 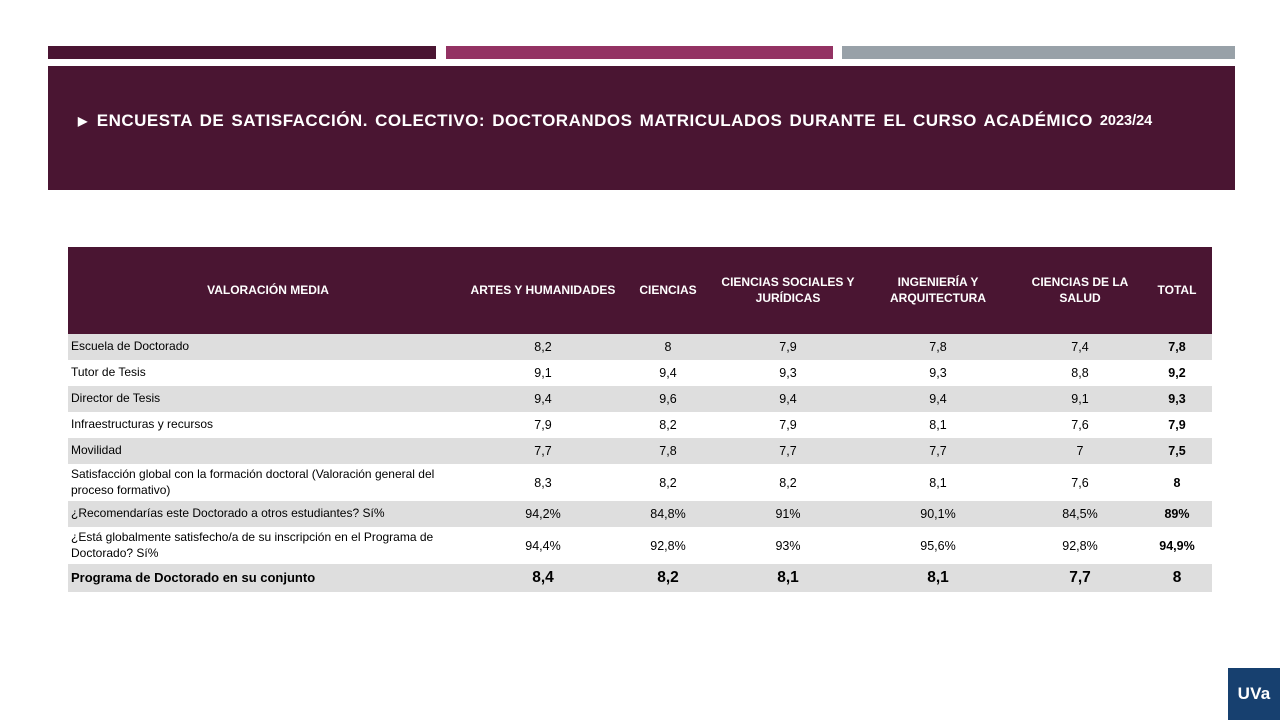 What do you see at coordinates (640, 373) in the screenshot?
I see `table-row: Tutor de Tesis 9,1 9,4 9,3 9,3 8,8 9,2` at bounding box center [640, 373].